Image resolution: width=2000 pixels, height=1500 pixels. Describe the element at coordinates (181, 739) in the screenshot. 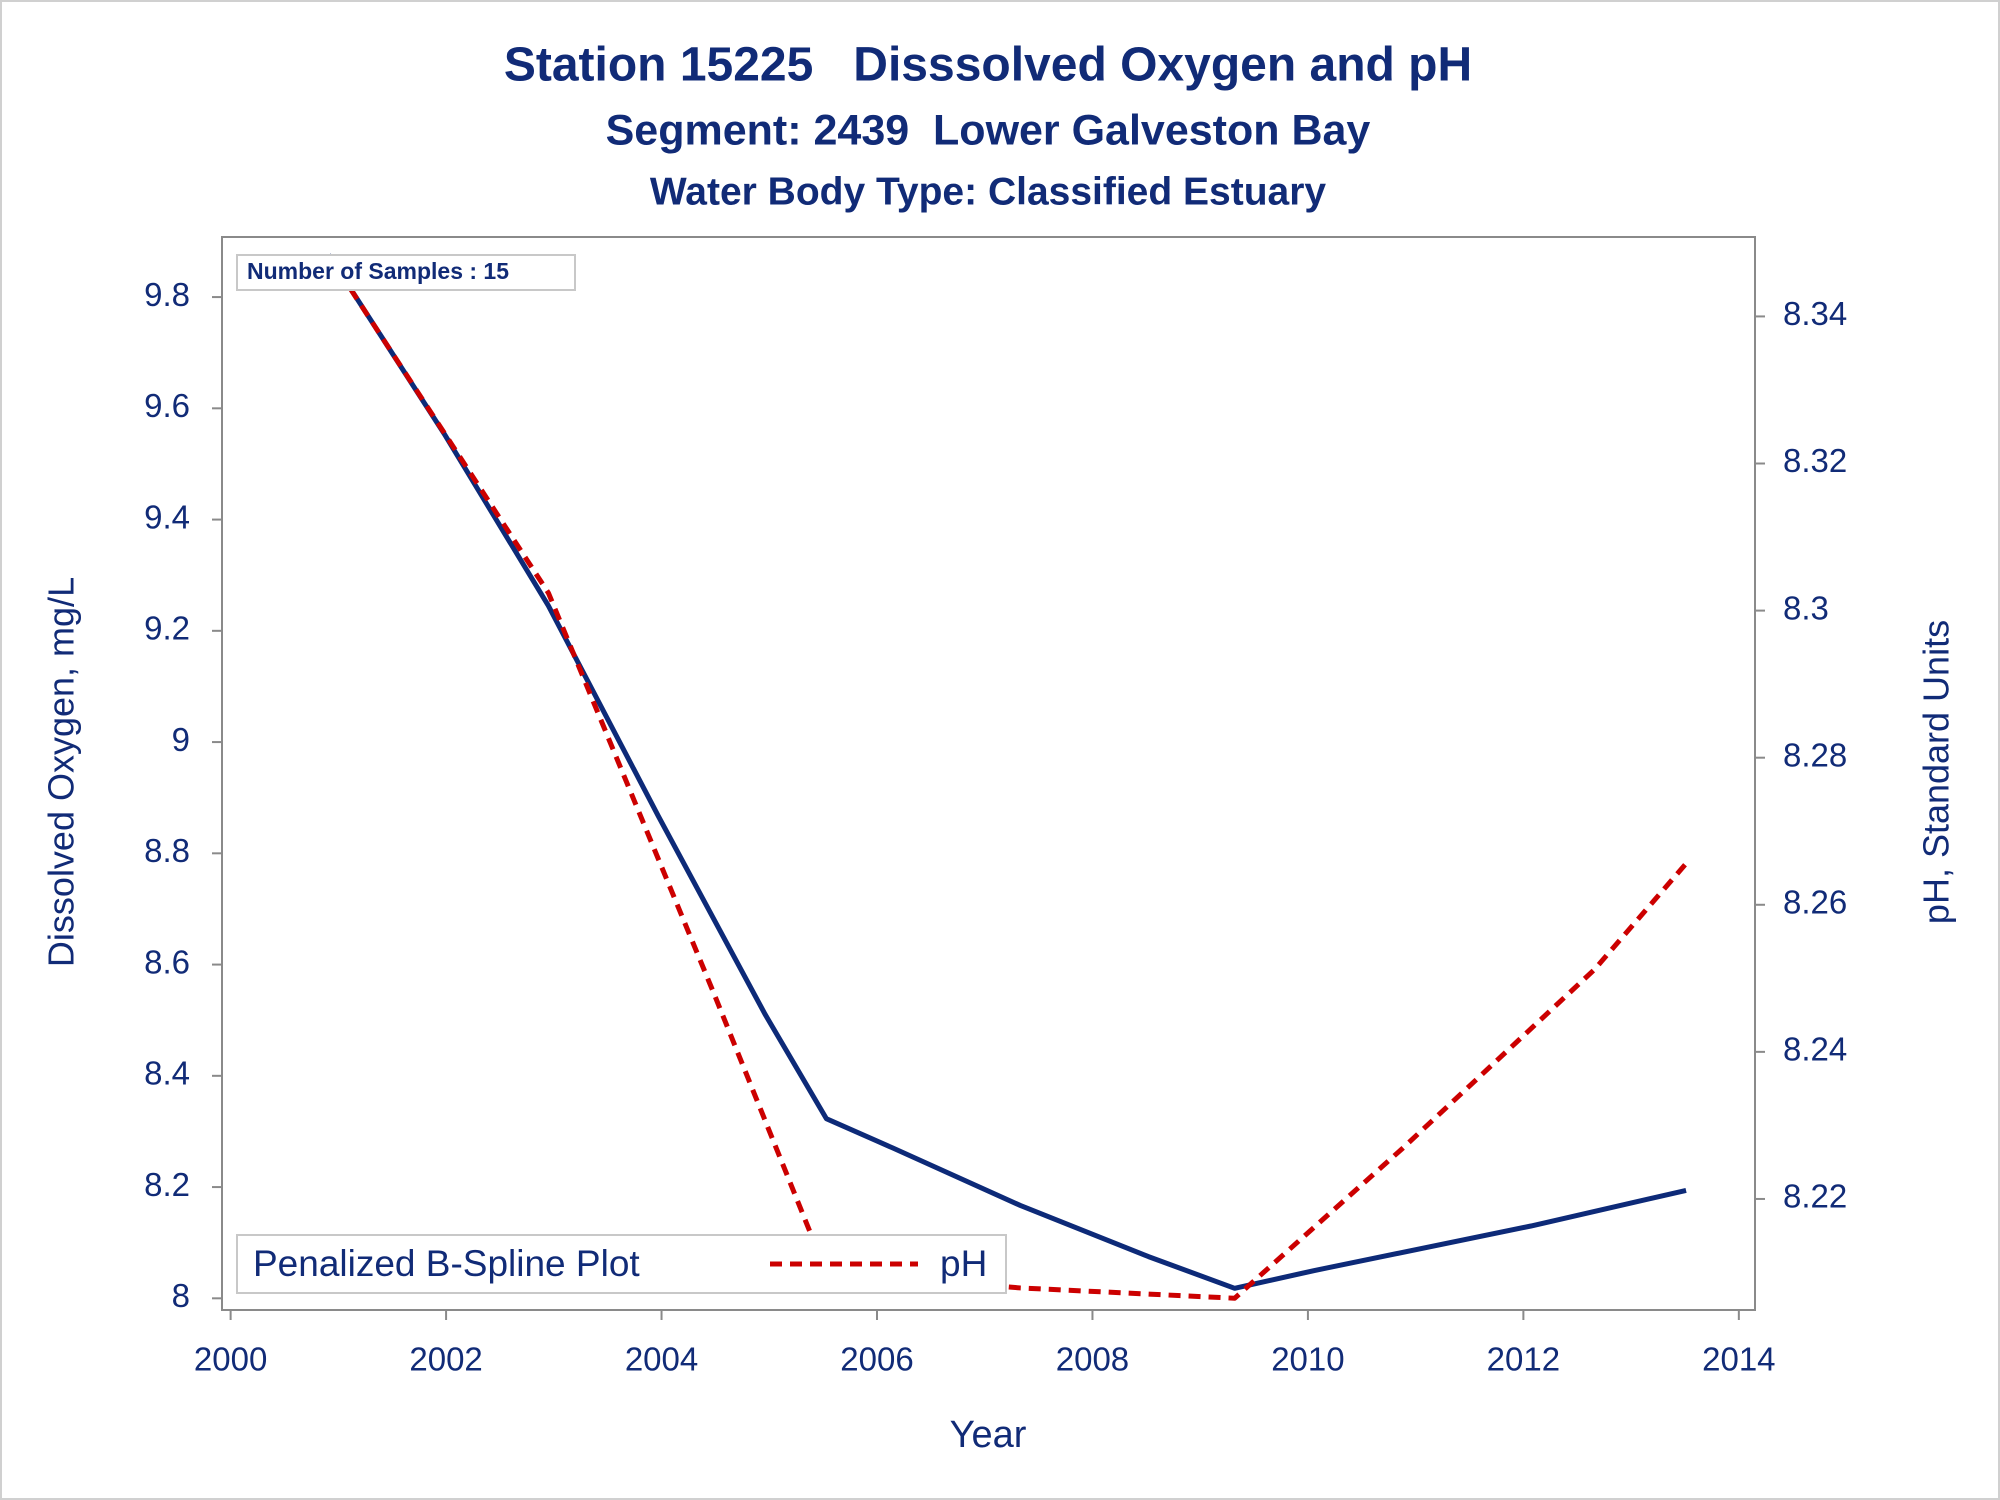

I see `y-tick-label: 9` at that location.